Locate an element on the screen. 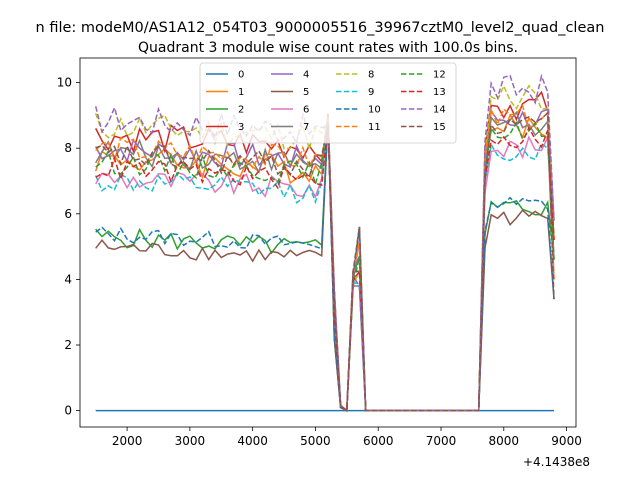 This screenshot has height=480, width=640. legend-label-5: 5 is located at coordinates (306, 92).